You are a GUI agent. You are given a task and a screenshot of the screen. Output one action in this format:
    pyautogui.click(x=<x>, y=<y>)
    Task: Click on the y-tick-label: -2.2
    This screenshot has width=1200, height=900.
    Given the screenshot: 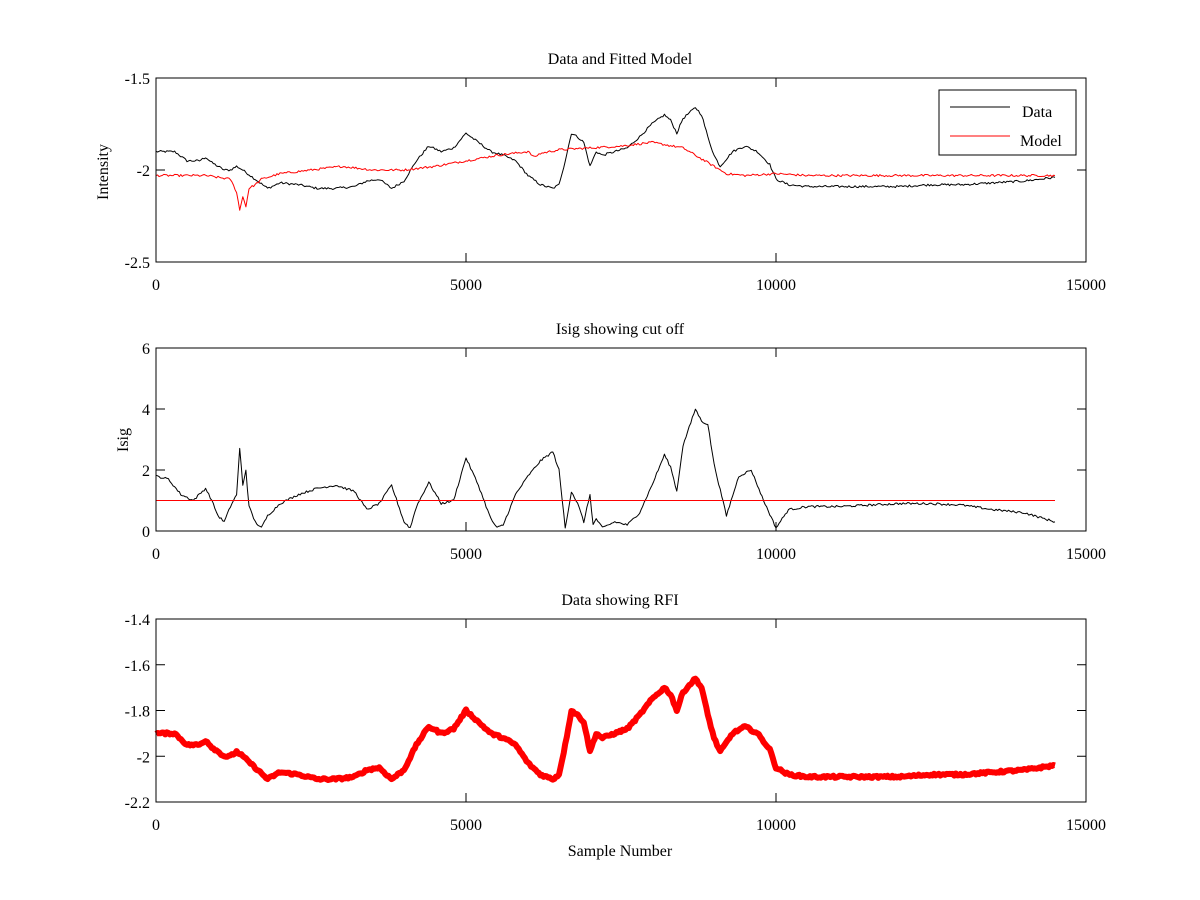 What is the action you would take?
    pyautogui.click(x=137, y=803)
    